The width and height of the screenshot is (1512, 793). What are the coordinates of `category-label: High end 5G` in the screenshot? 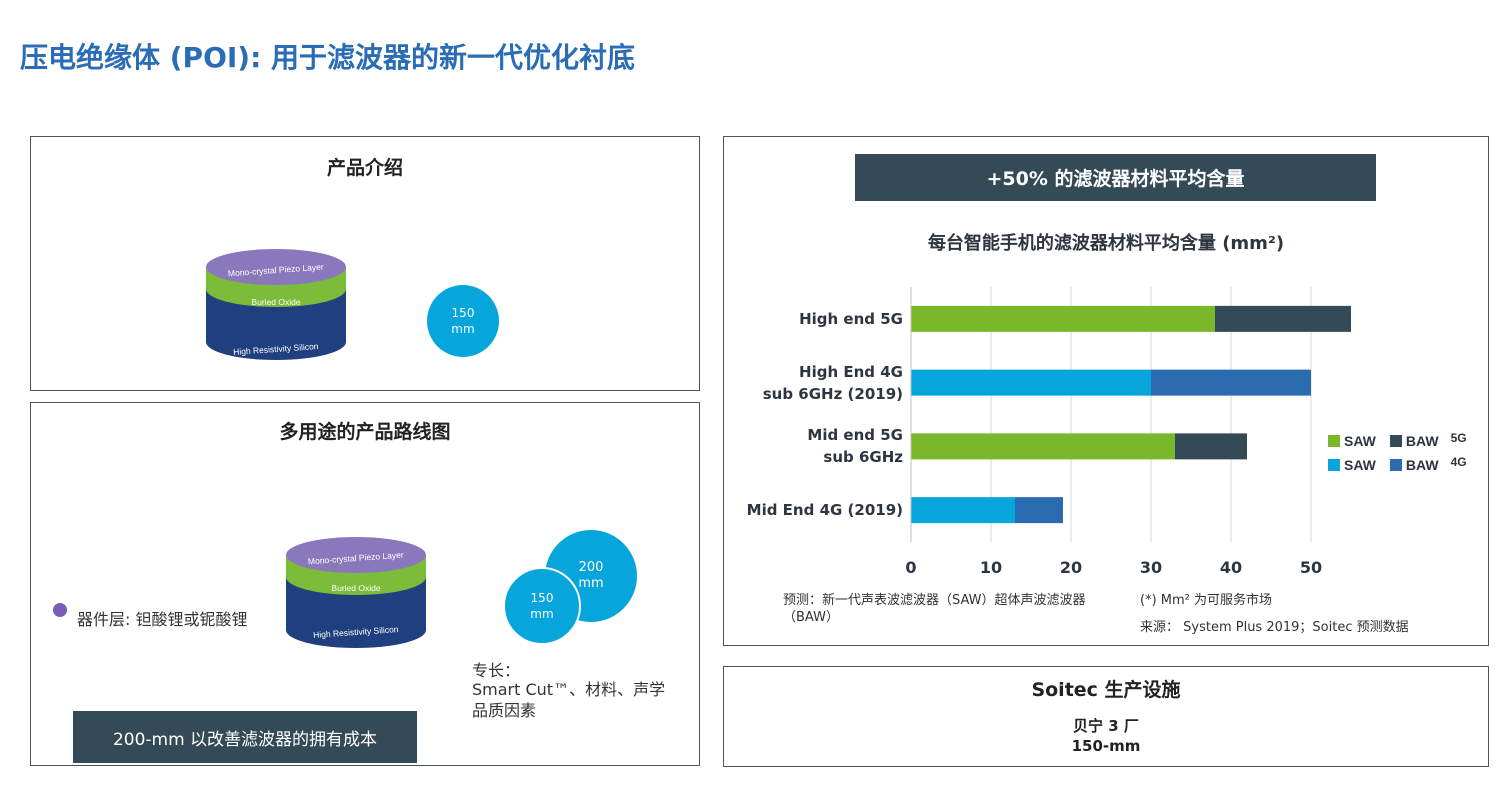 It's located at (851, 318).